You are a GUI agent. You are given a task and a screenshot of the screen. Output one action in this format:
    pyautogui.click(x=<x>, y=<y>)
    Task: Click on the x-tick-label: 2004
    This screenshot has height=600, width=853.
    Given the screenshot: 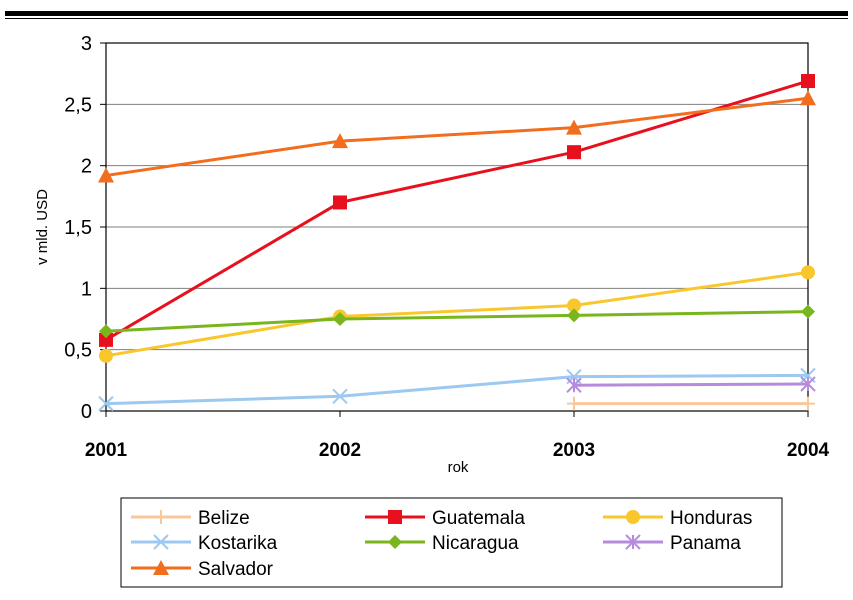 What is the action you would take?
    pyautogui.click(x=808, y=450)
    